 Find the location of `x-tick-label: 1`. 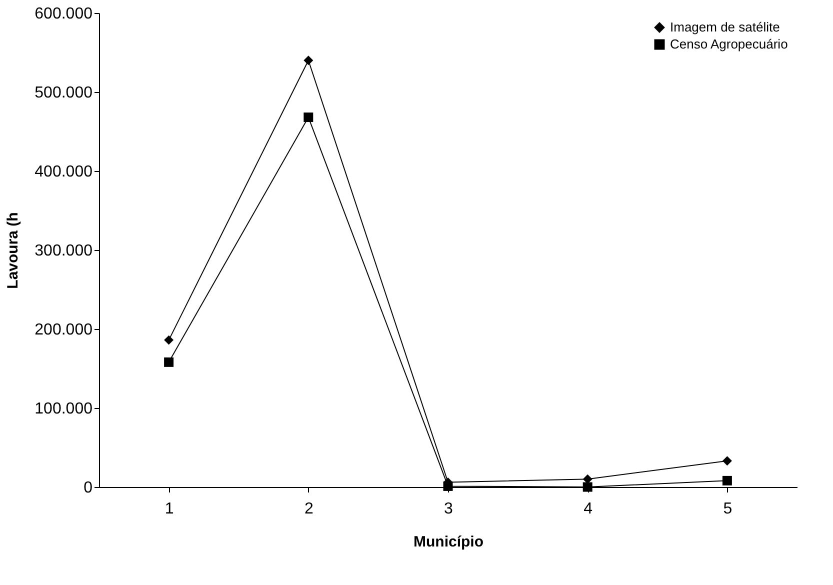

x-tick-label: 1 is located at coordinates (169, 509).